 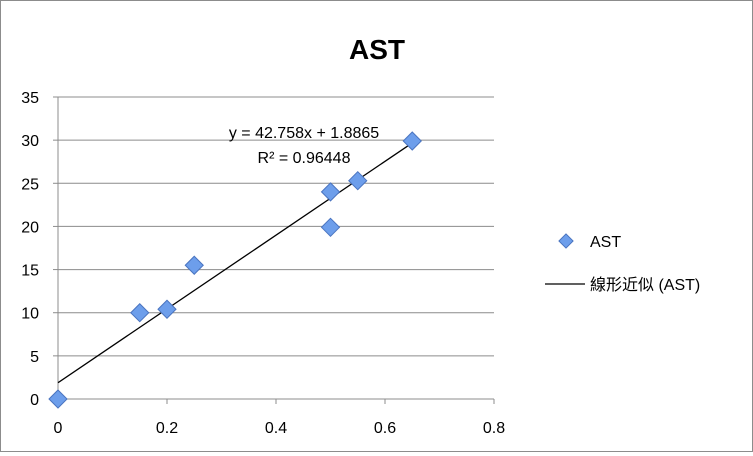 What do you see at coordinates (645, 285) in the screenshot?
I see `legend-label-trendline: 線形近似 (AST)` at bounding box center [645, 285].